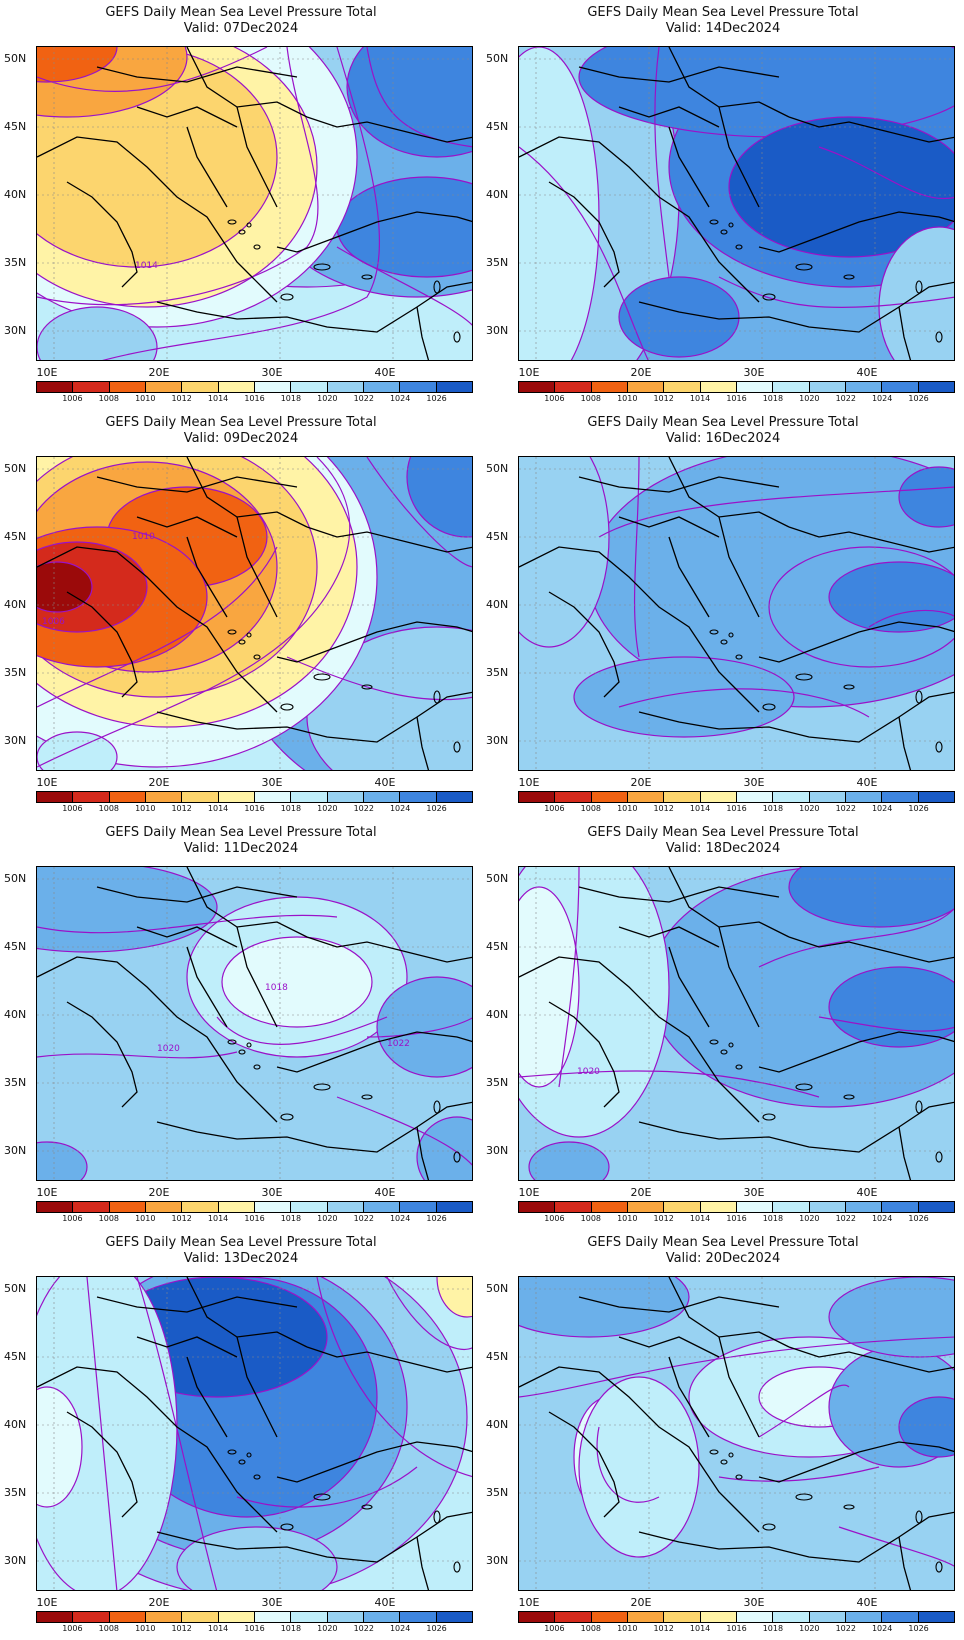 This screenshot has width=964, height=1640. What do you see at coordinates (736, 1023) in the screenshot?
I see `pressure-field-svg: 1020` at bounding box center [736, 1023].